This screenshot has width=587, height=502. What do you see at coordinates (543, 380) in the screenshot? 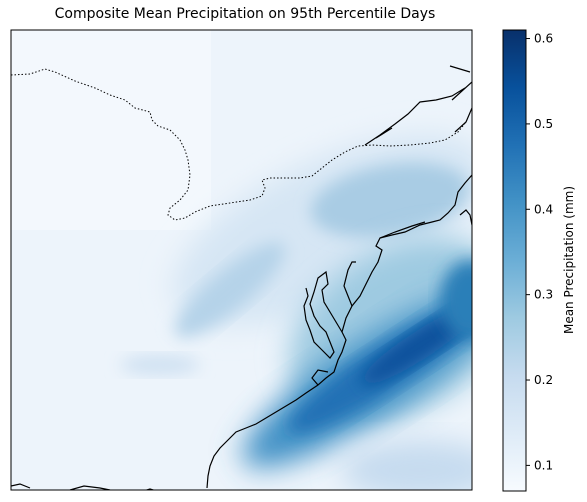
I see `colorbar-tick-label: 0.2` at bounding box center [543, 380].